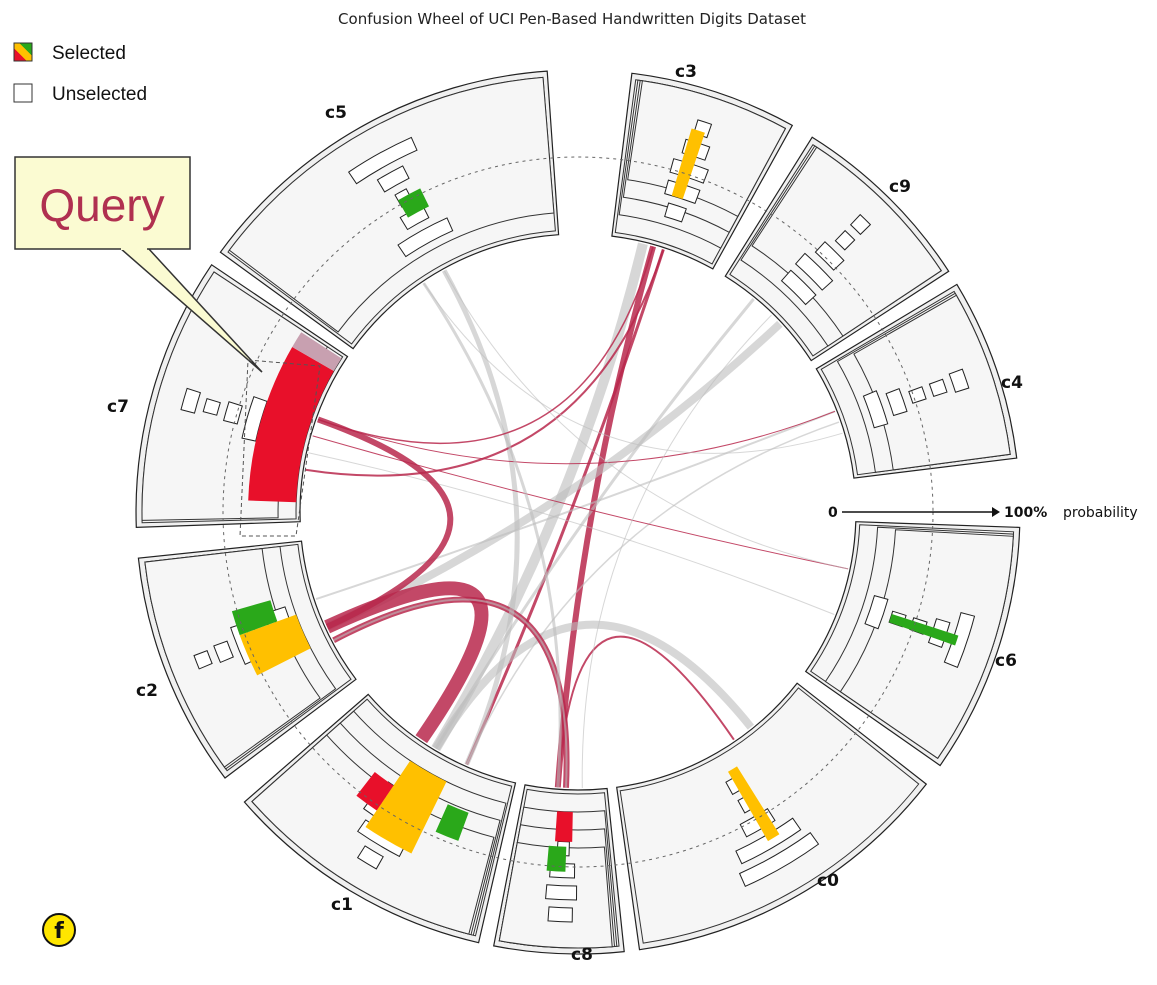  I want to click on chord-c6-c7, so click(571, 533).